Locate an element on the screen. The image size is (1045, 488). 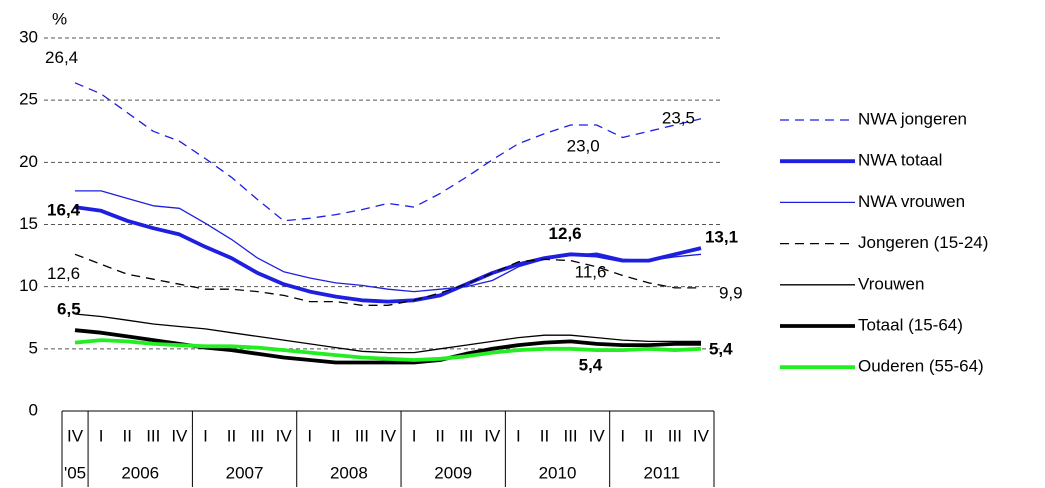
unit-label: % is located at coordinates (59, 18).